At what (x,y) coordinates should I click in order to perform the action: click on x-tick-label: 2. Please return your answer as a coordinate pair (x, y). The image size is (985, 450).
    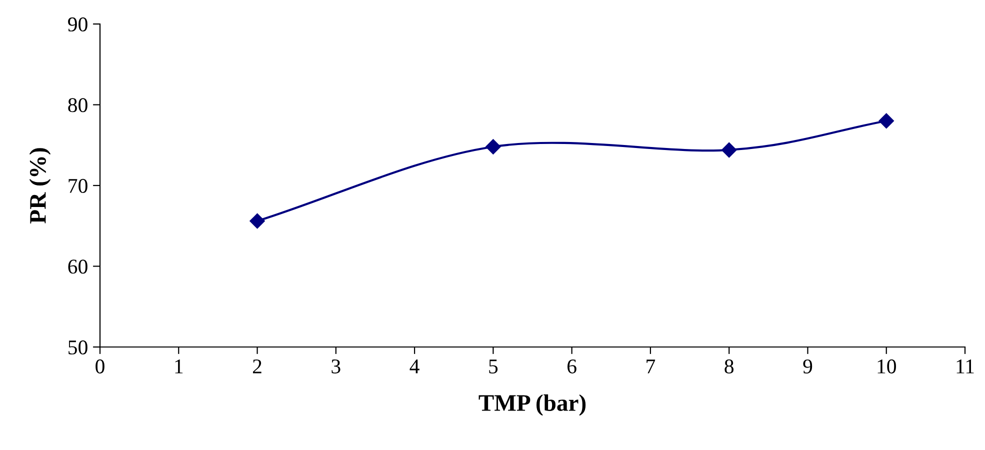
    Looking at the image, I should click on (257, 366).